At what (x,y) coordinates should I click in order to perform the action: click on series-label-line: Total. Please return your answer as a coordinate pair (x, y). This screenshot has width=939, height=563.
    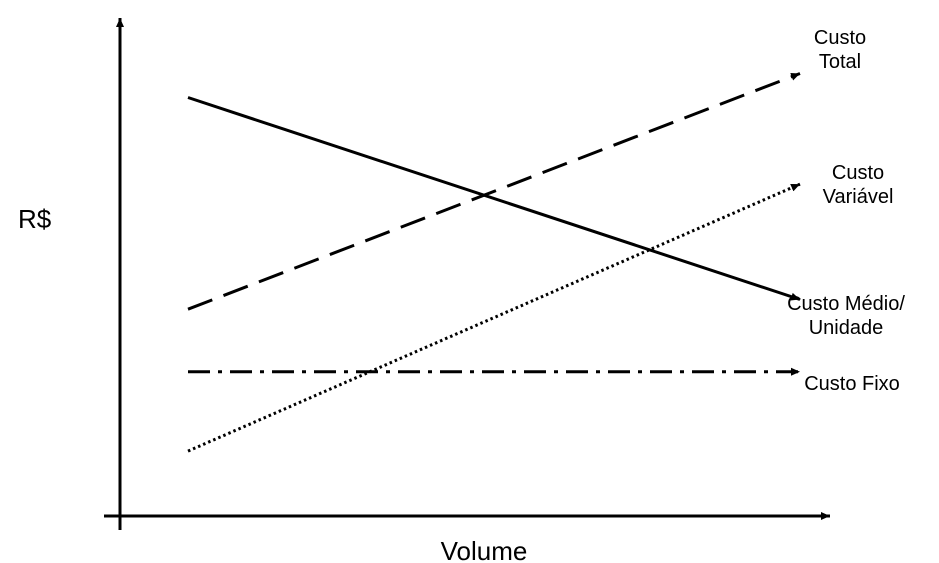
    Looking at the image, I should click on (840, 62).